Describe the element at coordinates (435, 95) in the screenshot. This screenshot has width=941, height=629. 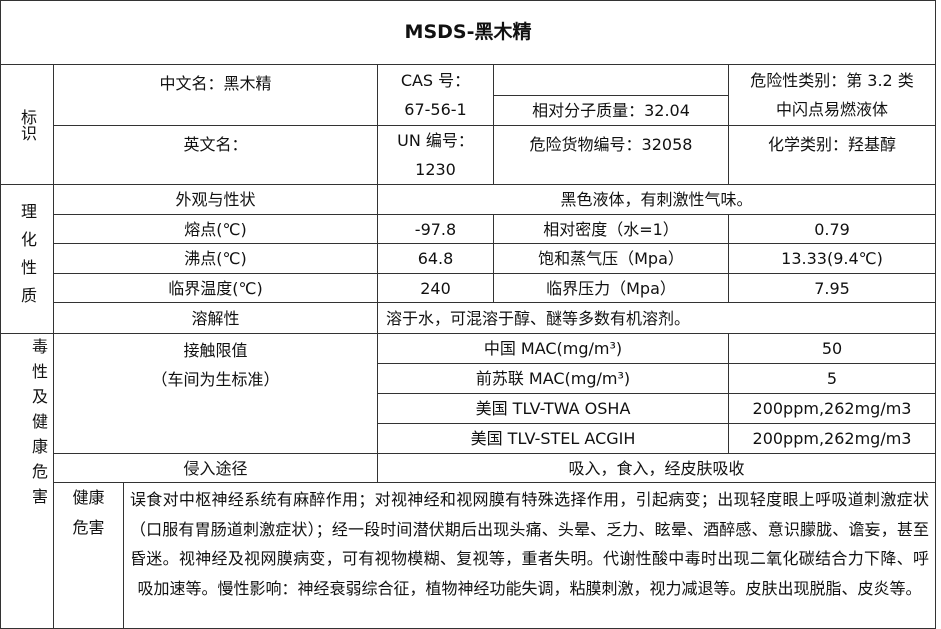
I see `cas-cell: CAS 号： 67-56-1` at that location.